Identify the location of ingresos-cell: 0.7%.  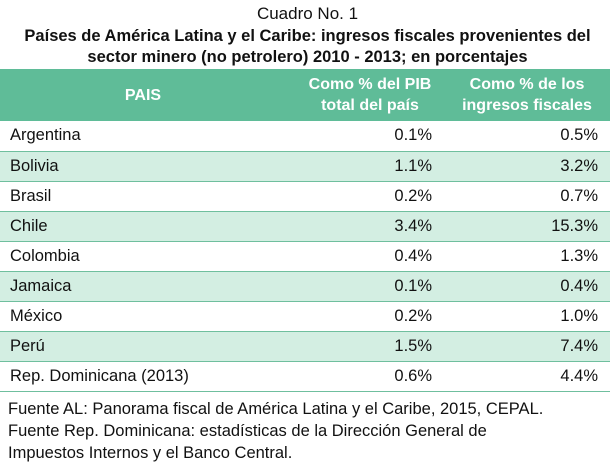
(579, 195).